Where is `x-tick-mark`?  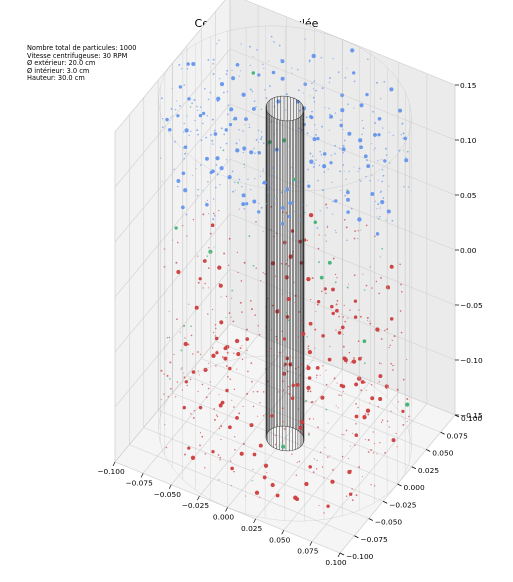 x-tick-mark is located at coordinates (114, 464).